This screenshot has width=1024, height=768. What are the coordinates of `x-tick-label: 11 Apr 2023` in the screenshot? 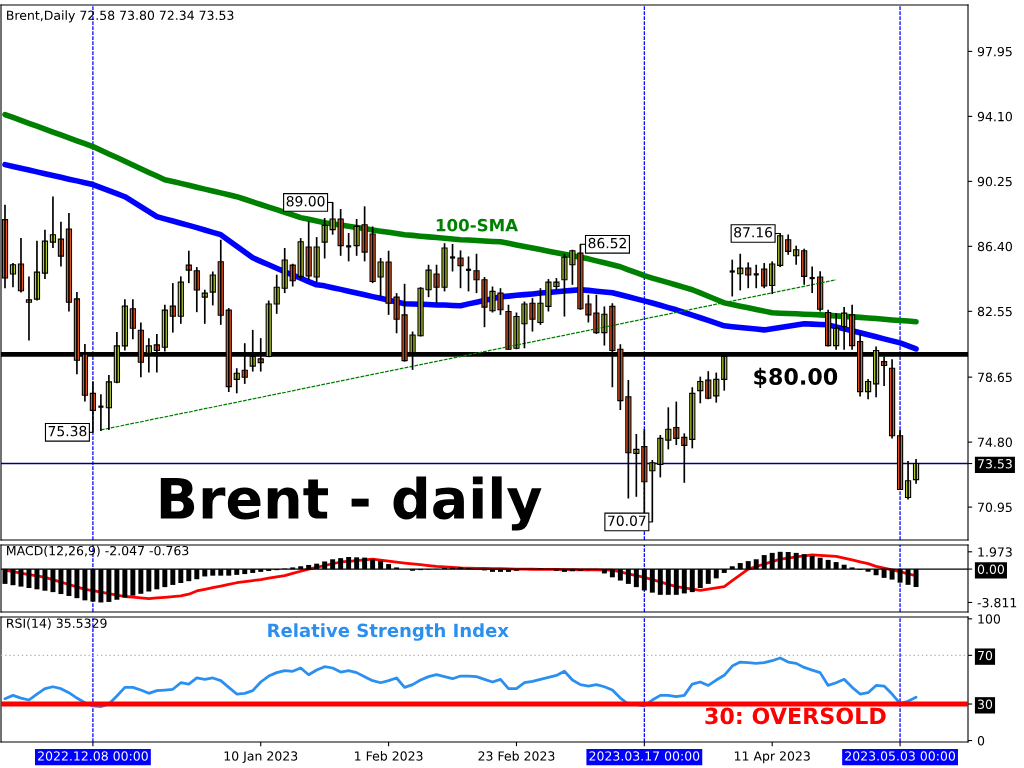 It's located at (772, 757).